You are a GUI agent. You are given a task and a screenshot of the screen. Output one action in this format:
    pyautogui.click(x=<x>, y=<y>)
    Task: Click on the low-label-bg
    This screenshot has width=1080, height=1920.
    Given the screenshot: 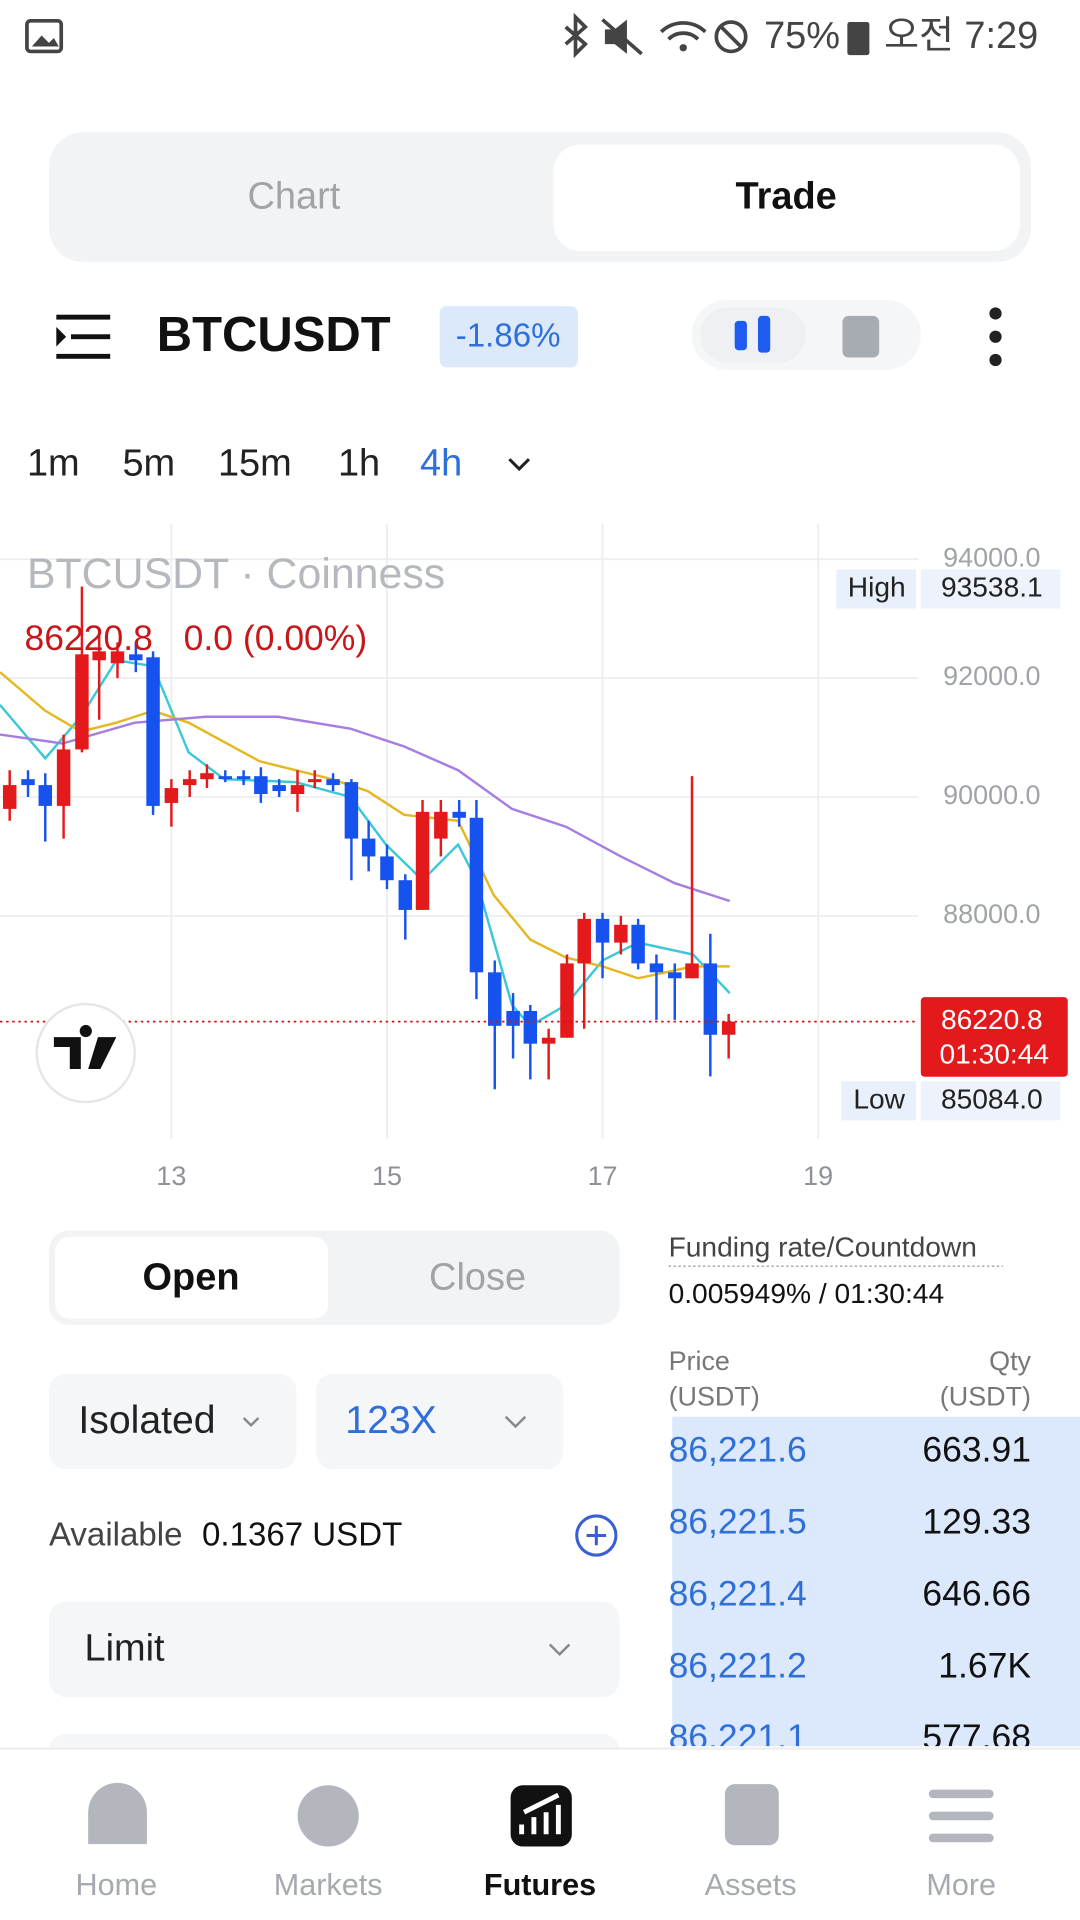 What is the action you would take?
    pyautogui.click(x=878, y=1101)
    